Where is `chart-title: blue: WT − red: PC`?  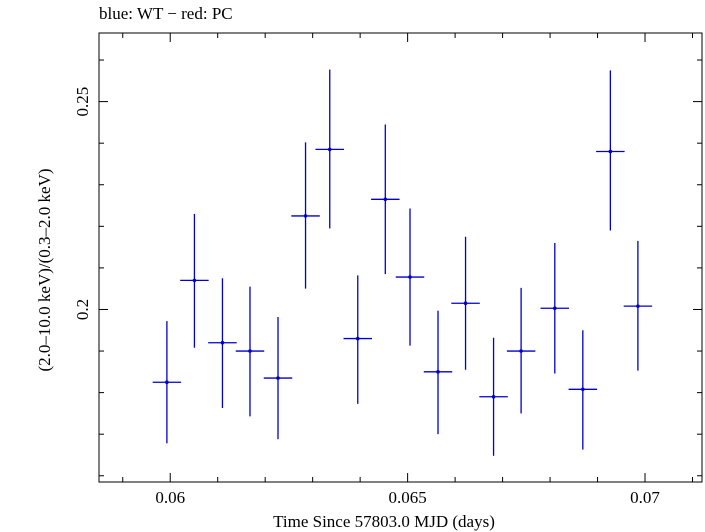
chart-title: blue: WT − red: PC is located at coordinates (166, 13).